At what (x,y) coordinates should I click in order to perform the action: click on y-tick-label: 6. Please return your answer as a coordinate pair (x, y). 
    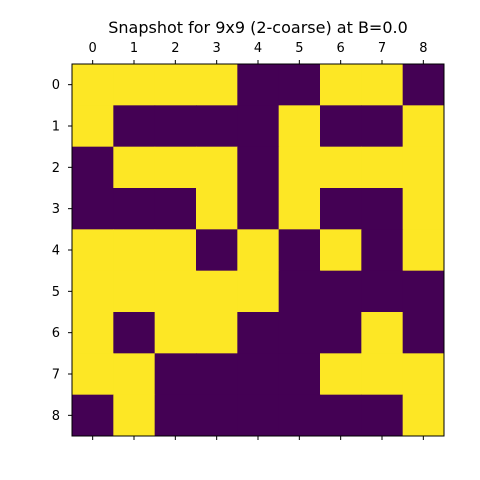
    Looking at the image, I should click on (56, 333).